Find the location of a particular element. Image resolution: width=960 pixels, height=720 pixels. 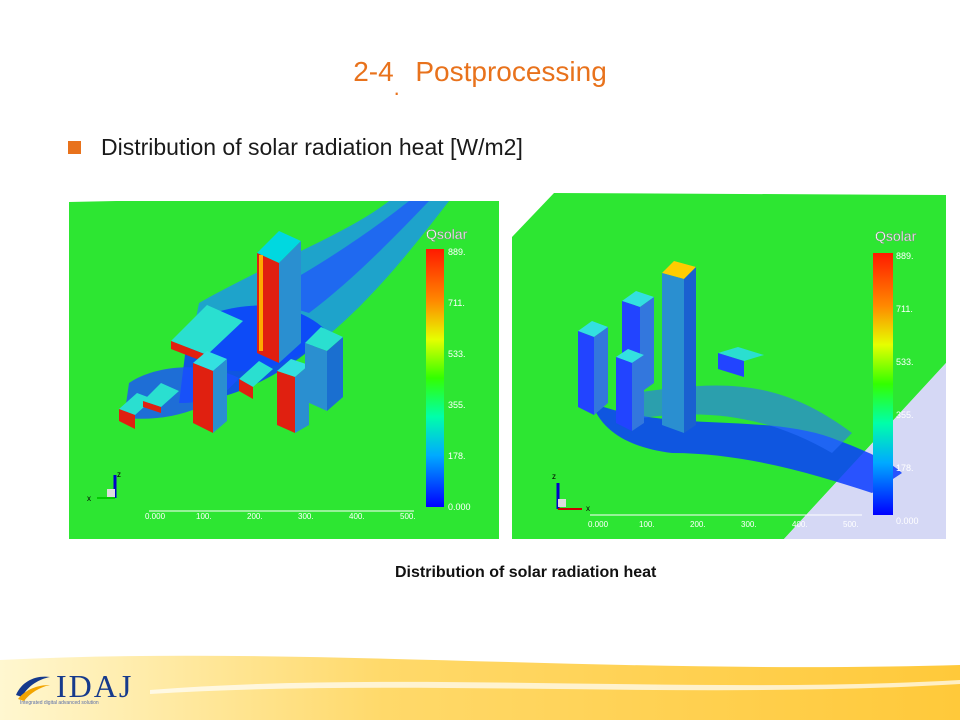

footer-swoosh is located at coordinates (480, 687).